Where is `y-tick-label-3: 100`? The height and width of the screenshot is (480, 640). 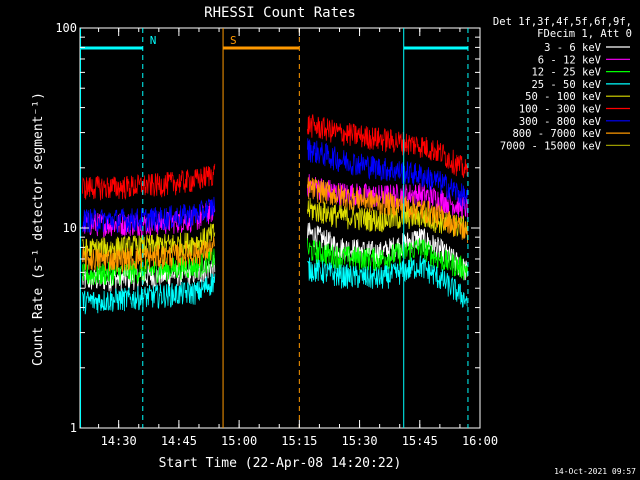
y-tick-label-3: 100 is located at coordinates (66, 28).